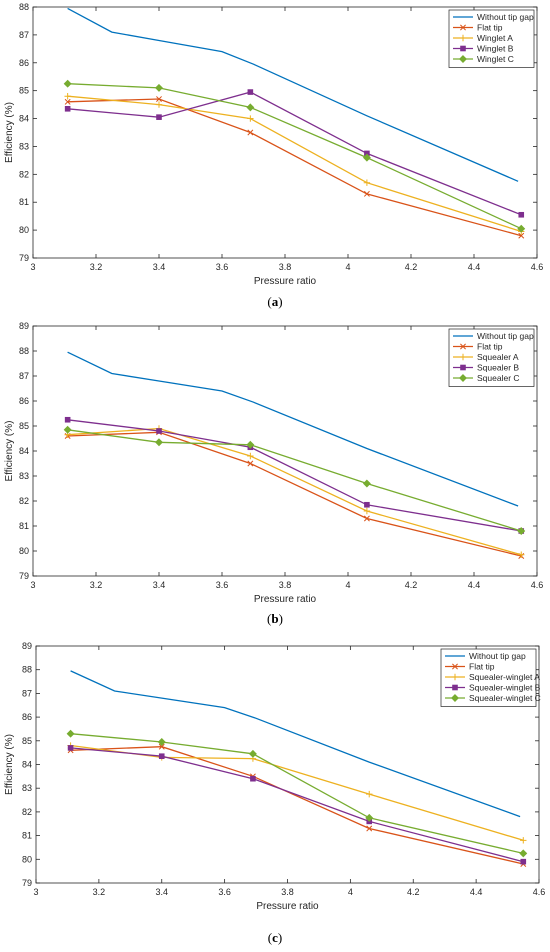  I want to click on legend-entry: Squealer B, so click(498, 368).